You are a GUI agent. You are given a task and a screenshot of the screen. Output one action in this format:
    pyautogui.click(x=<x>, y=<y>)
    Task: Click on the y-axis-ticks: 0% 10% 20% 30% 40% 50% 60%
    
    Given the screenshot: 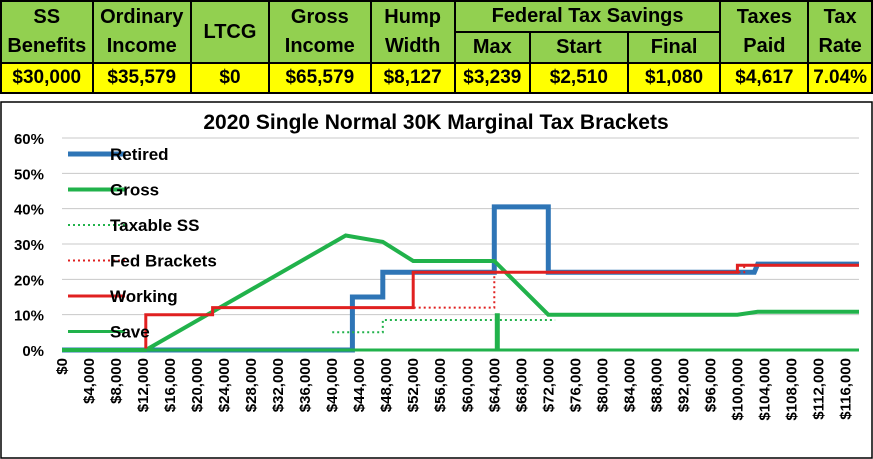 What is the action you would take?
    pyautogui.click(x=29, y=245)
    